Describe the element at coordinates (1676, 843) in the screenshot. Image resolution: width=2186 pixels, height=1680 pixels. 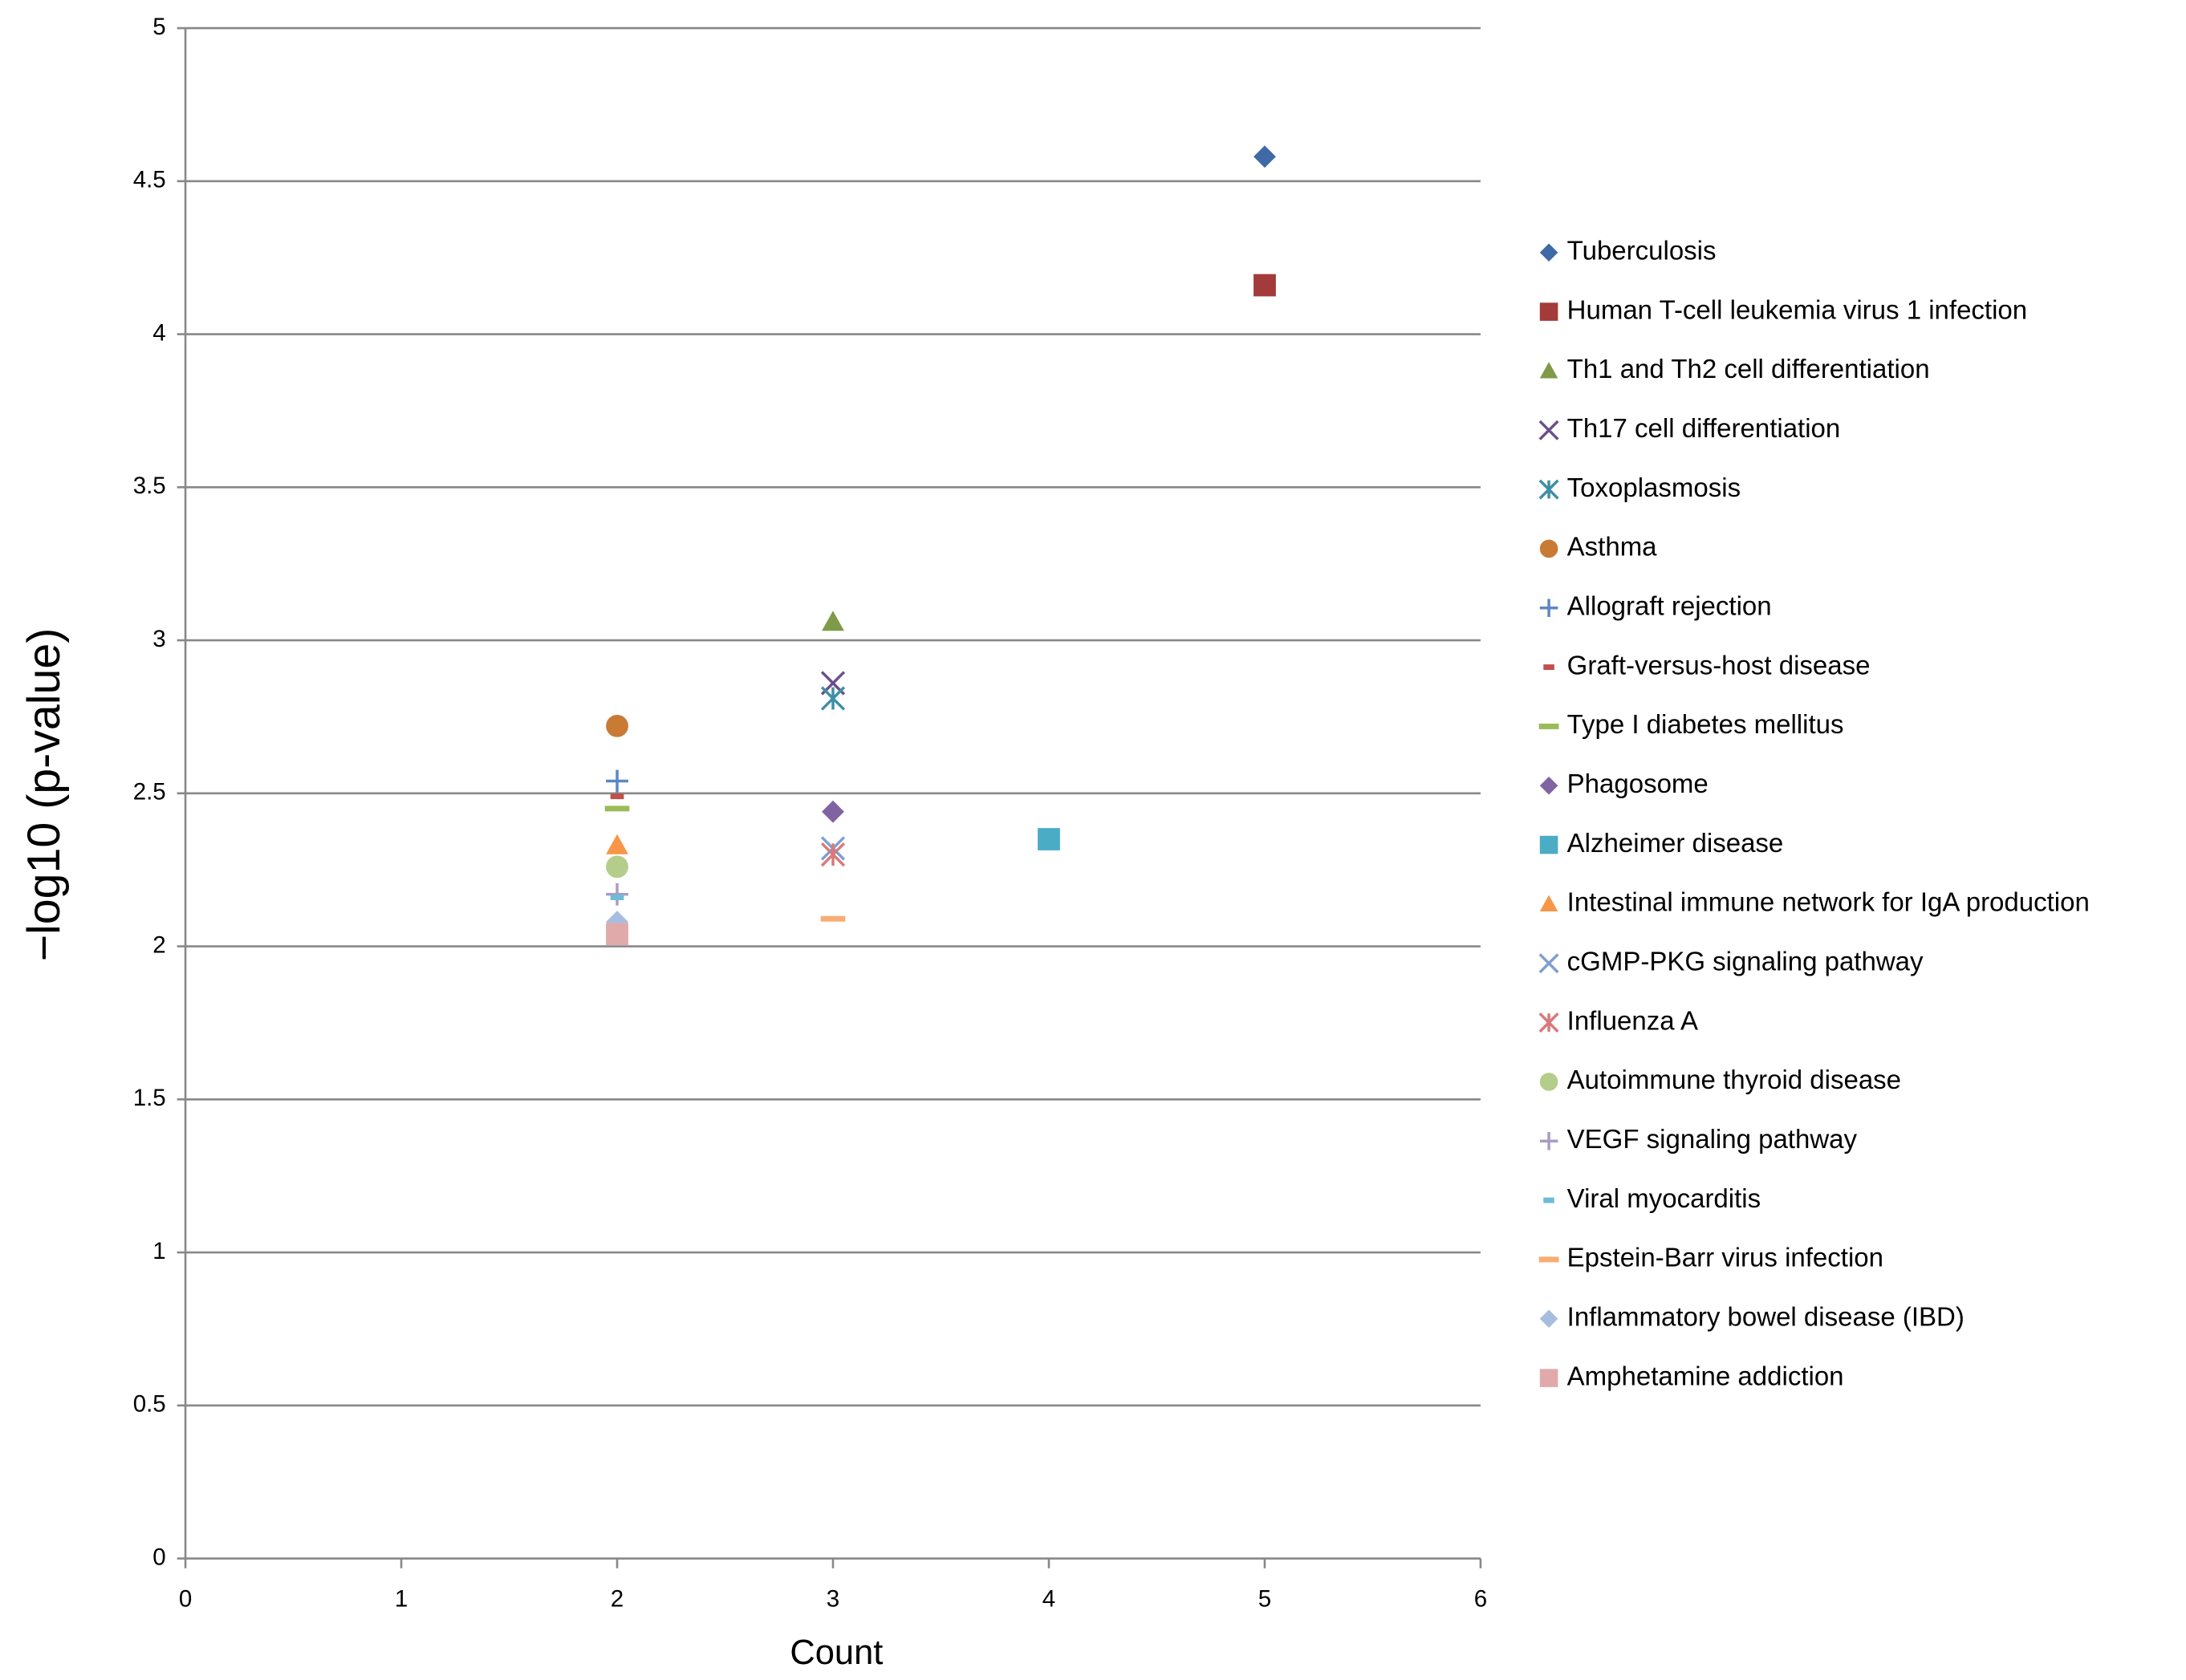
I see `legend-label: Alzheimer disease` at that location.